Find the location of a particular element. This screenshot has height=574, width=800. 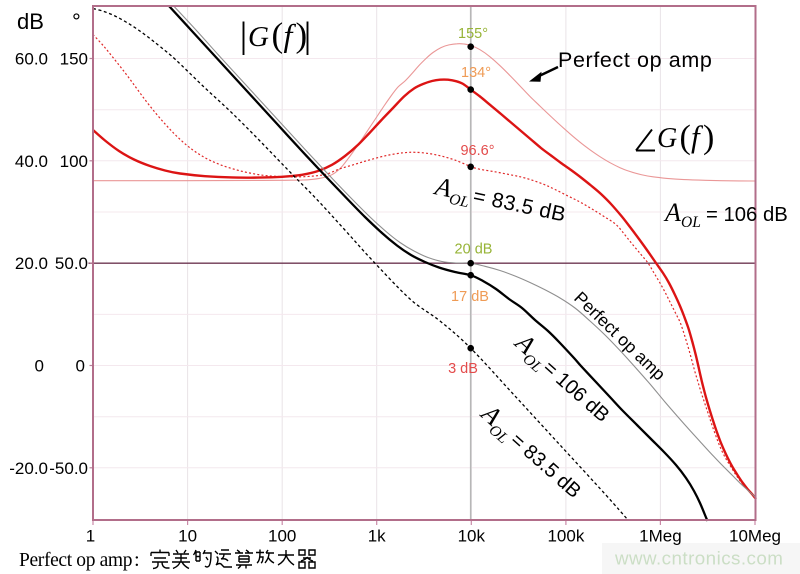

svg-text: 134° is located at coordinates (476, 73).